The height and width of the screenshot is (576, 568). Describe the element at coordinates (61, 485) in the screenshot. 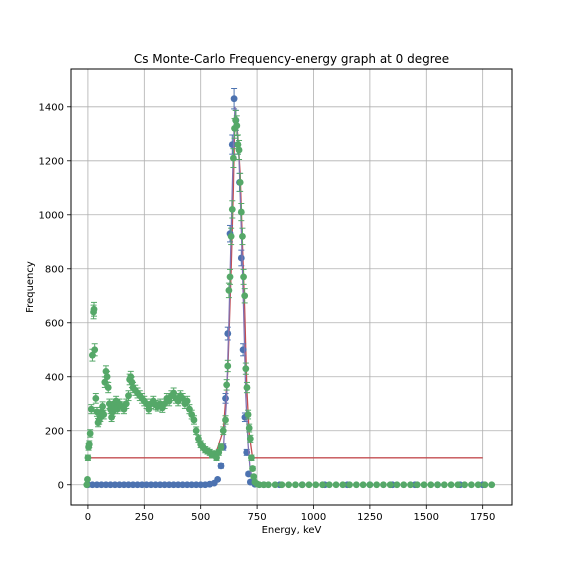

I see `y-tick-label: 0` at that location.